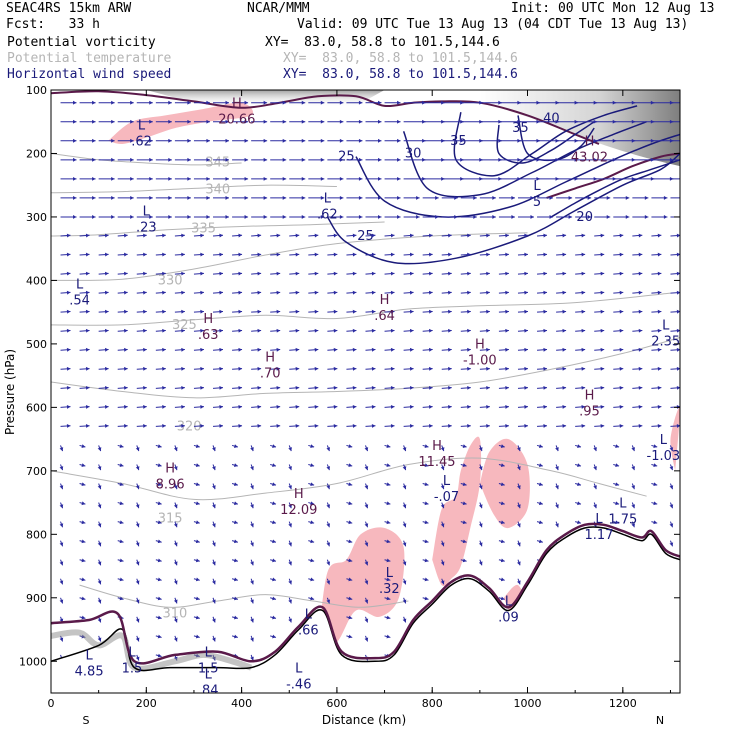 The height and width of the screenshot is (740, 740). I want to click on theta-contour-label: 335, so click(203, 228).